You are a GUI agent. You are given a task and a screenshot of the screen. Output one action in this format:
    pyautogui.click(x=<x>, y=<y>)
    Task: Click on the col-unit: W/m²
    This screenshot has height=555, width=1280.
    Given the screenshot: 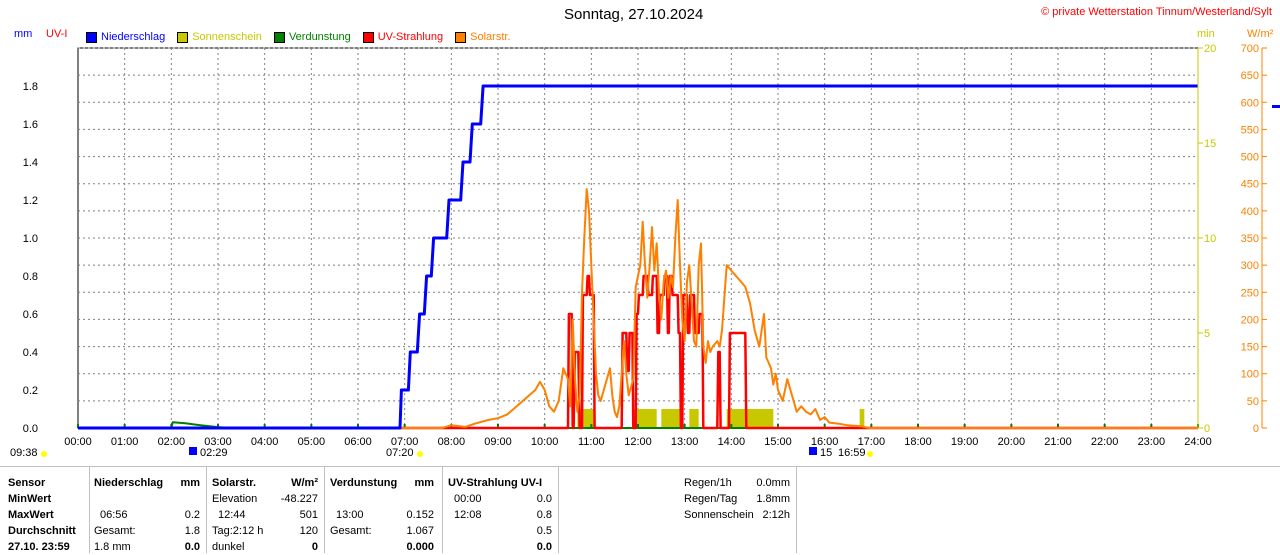 What is the action you would take?
    pyautogui.click(x=304, y=483)
    